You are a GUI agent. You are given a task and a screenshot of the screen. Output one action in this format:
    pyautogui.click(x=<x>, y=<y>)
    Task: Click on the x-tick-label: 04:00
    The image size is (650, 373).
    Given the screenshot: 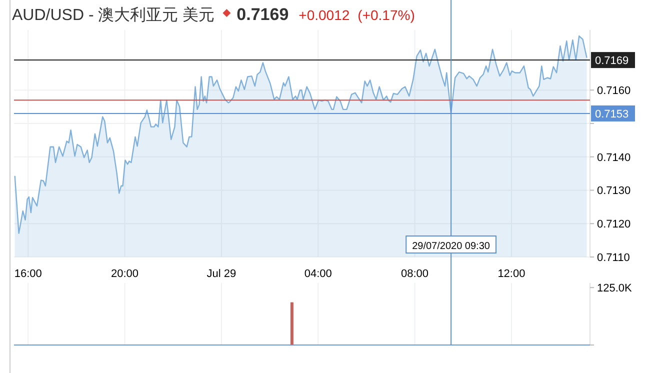 What is the action you would take?
    pyautogui.click(x=318, y=274)
    